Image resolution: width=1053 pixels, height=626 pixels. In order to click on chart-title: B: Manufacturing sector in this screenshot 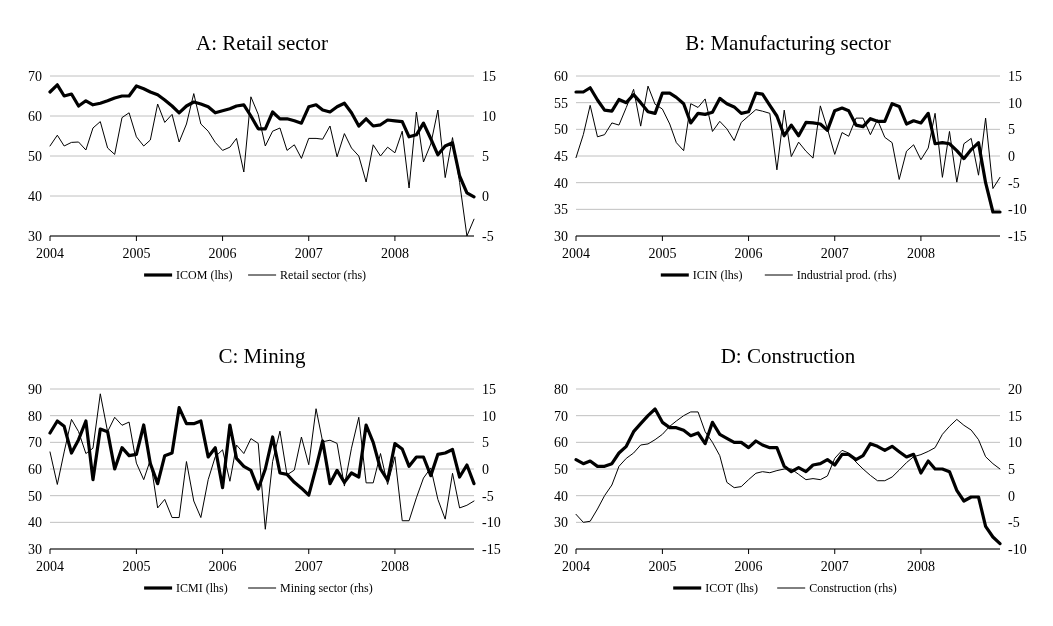, I will do `click(788, 43)`.